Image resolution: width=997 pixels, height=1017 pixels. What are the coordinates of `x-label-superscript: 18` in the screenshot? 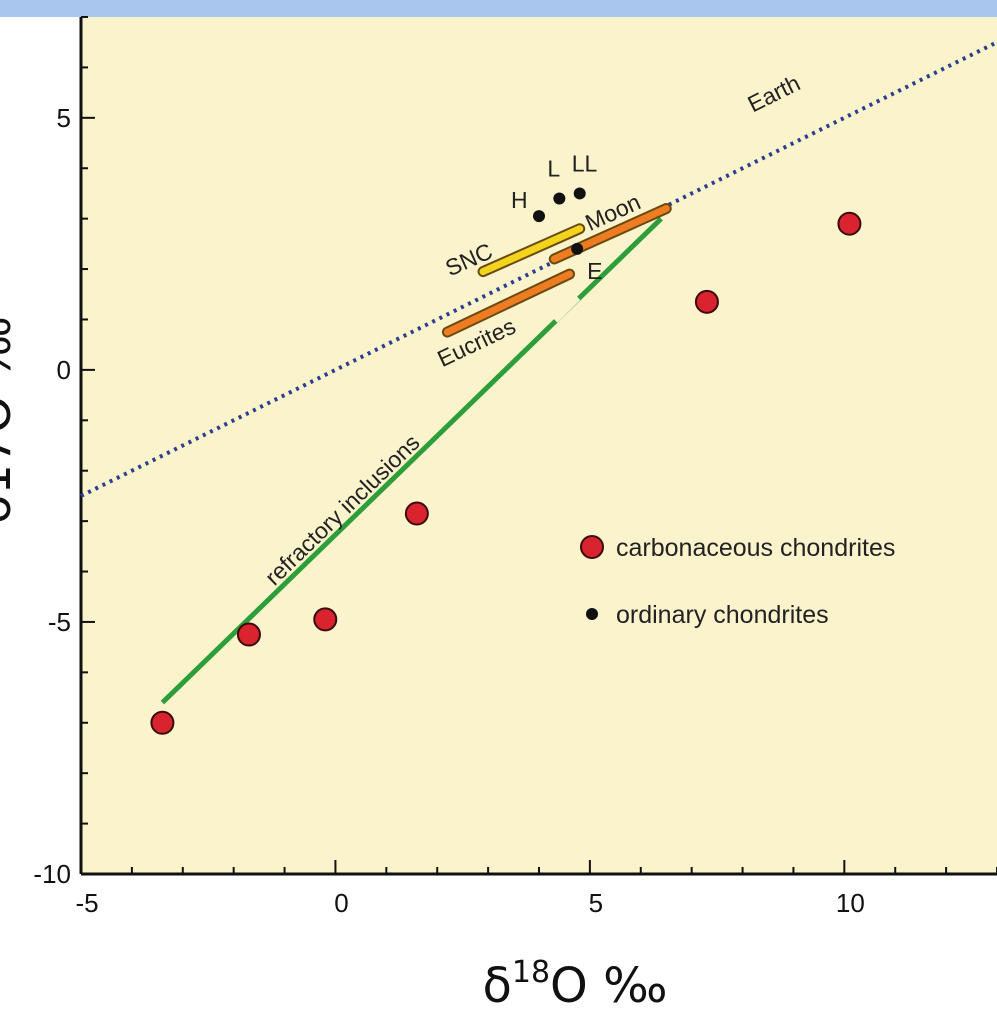 It's located at (531, 972).